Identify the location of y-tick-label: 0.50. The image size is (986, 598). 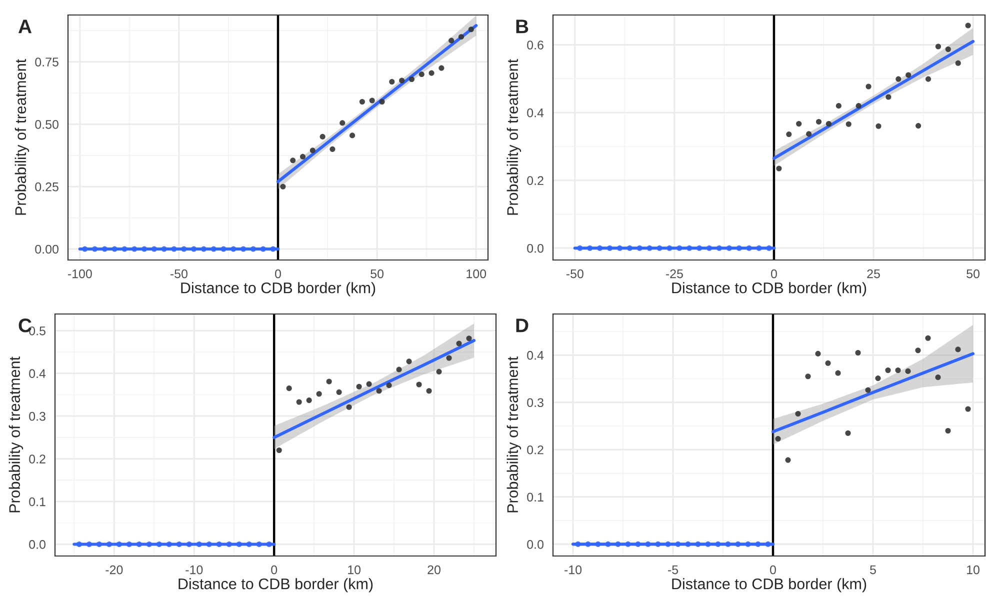
(46, 124).